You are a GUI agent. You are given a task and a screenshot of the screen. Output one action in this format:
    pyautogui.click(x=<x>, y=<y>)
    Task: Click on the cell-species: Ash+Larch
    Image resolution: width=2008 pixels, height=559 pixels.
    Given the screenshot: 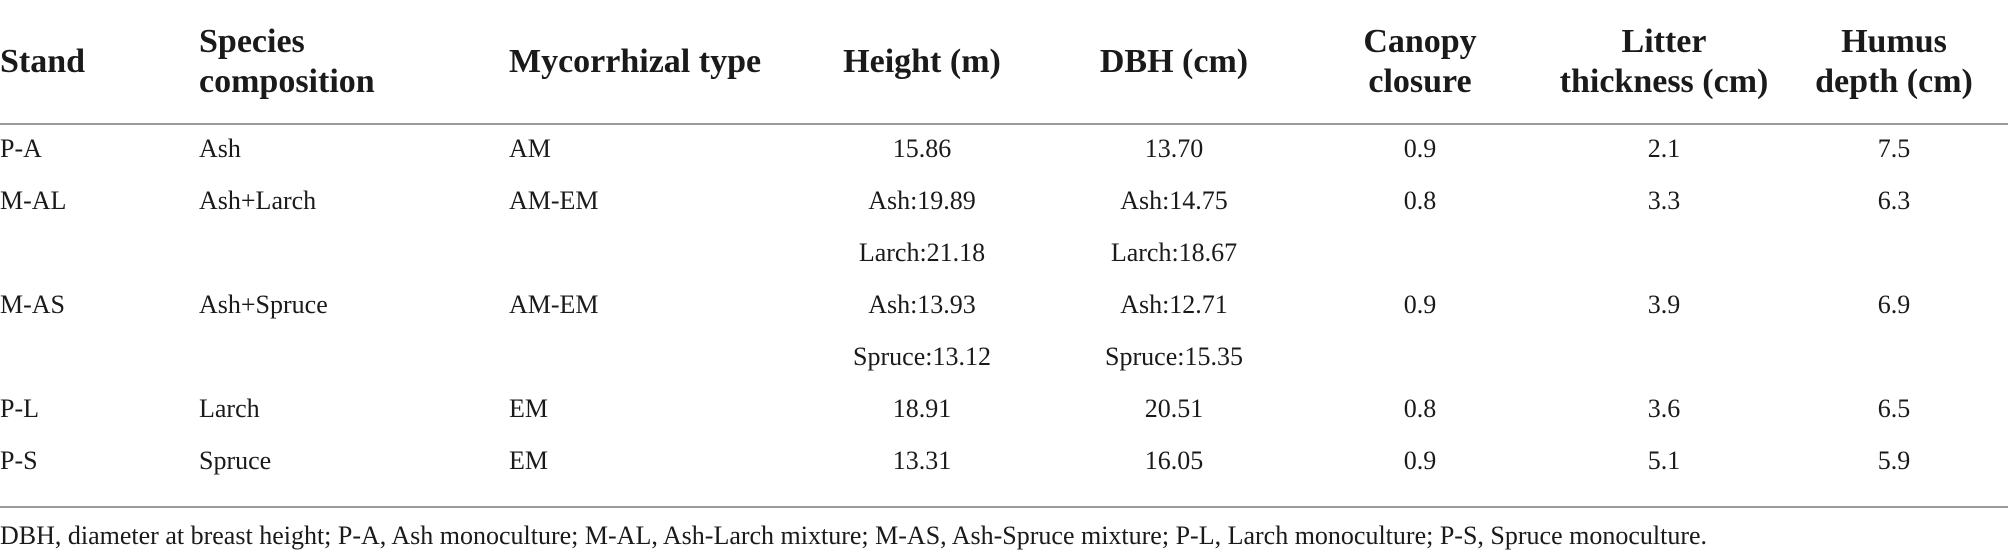 What is the action you would take?
    pyautogui.click(x=258, y=200)
    